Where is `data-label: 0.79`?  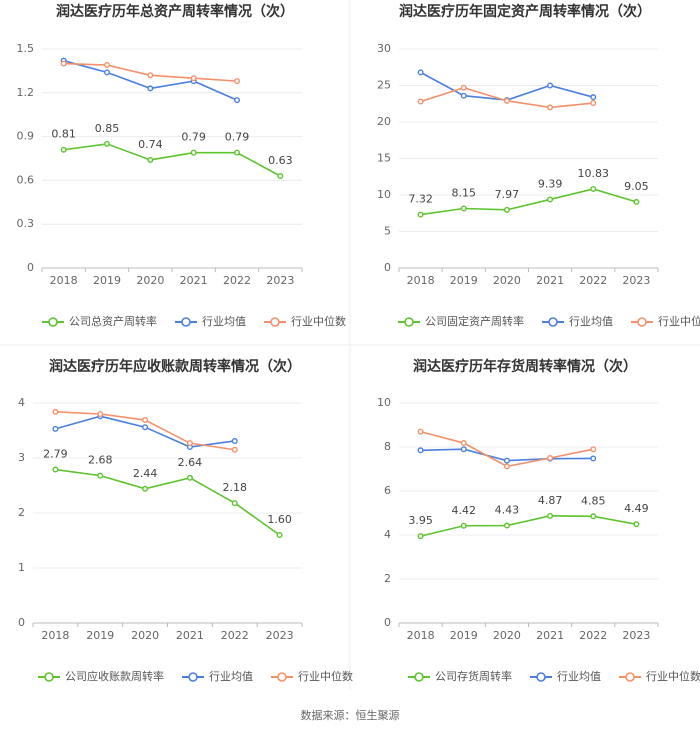 data-label: 0.79 is located at coordinates (237, 137).